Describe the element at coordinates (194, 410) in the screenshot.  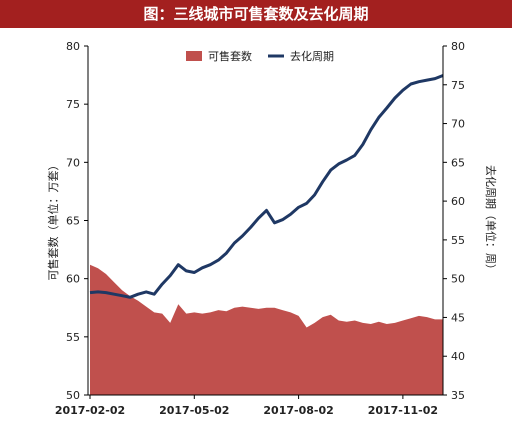
I see `x-tick-label: 2017-05-02` at that location.